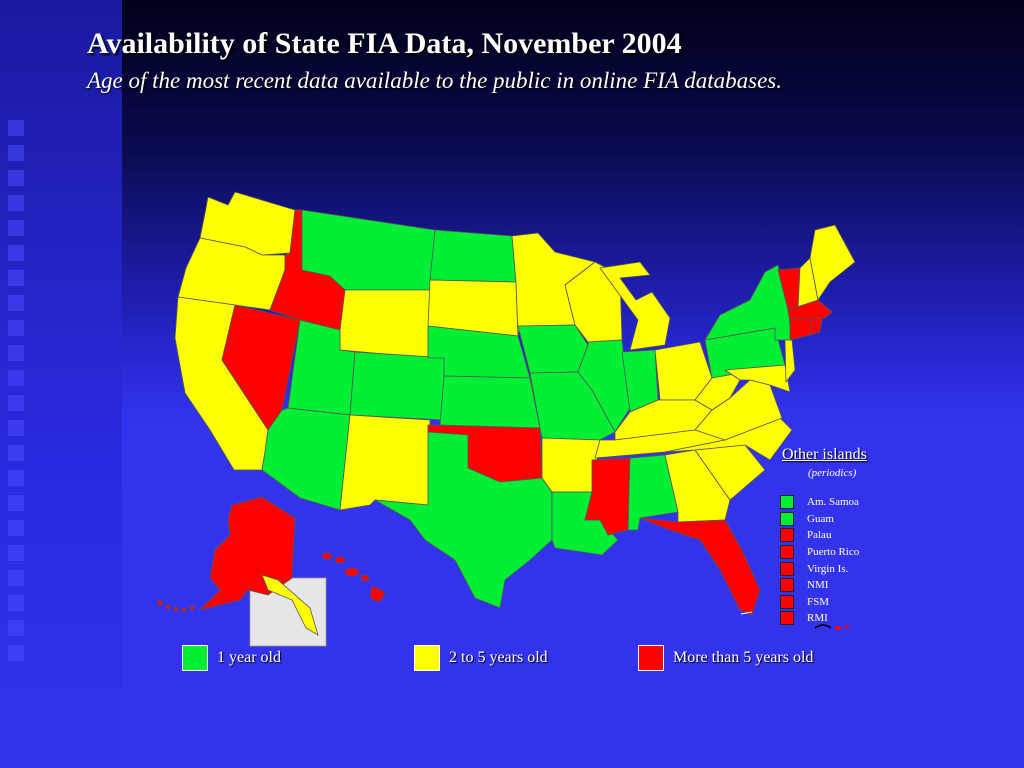 This screenshot has height=768, width=1024. Describe the element at coordinates (823, 626) in the screenshot. I see `islands-compass-mark` at that location.